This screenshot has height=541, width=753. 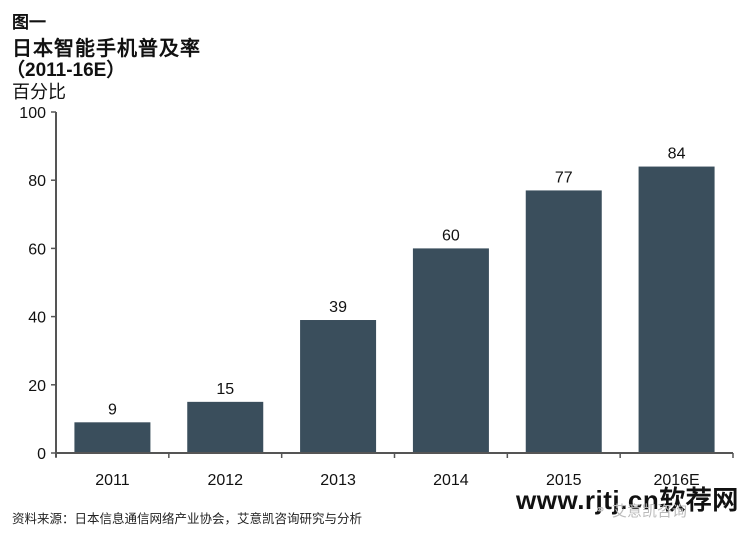 I want to click on bar-value-label: 60, so click(x=451, y=235).